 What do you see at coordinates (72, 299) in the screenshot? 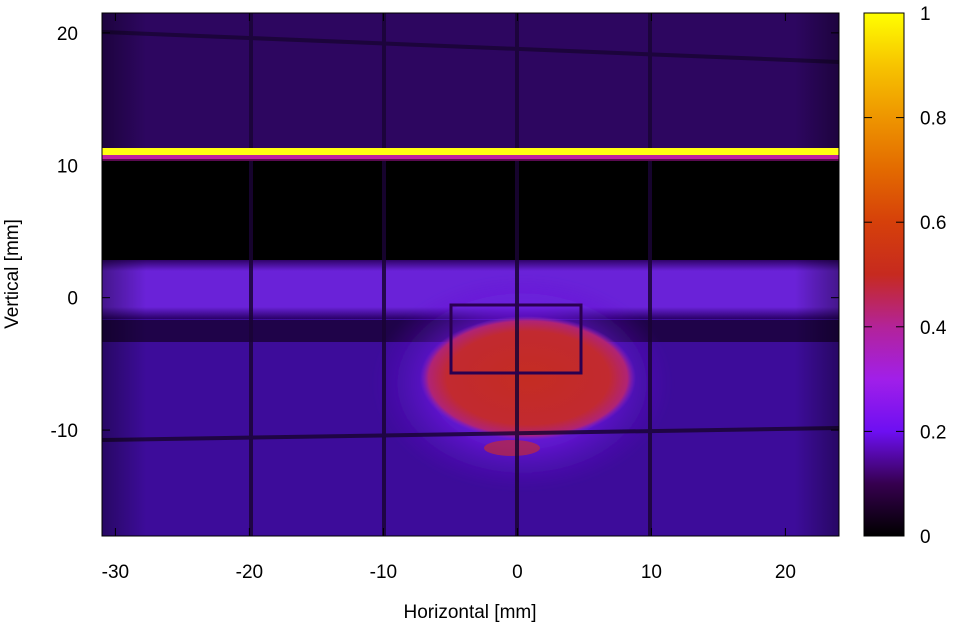
I see `y-tick-label: 0` at bounding box center [72, 299].